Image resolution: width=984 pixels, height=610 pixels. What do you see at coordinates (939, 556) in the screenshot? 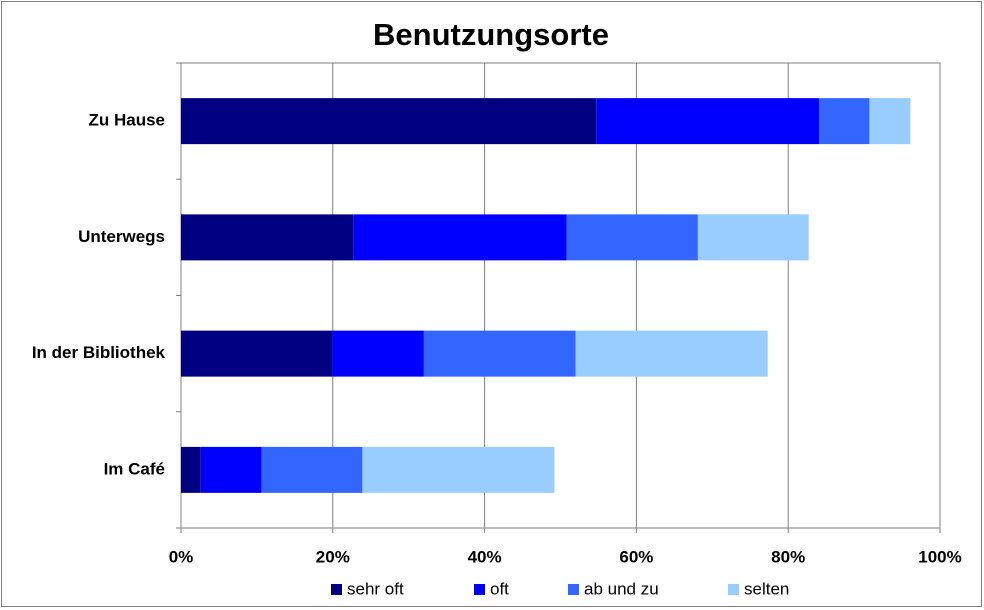
I see `x-tick-label: 100%` at bounding box center [939, 556].